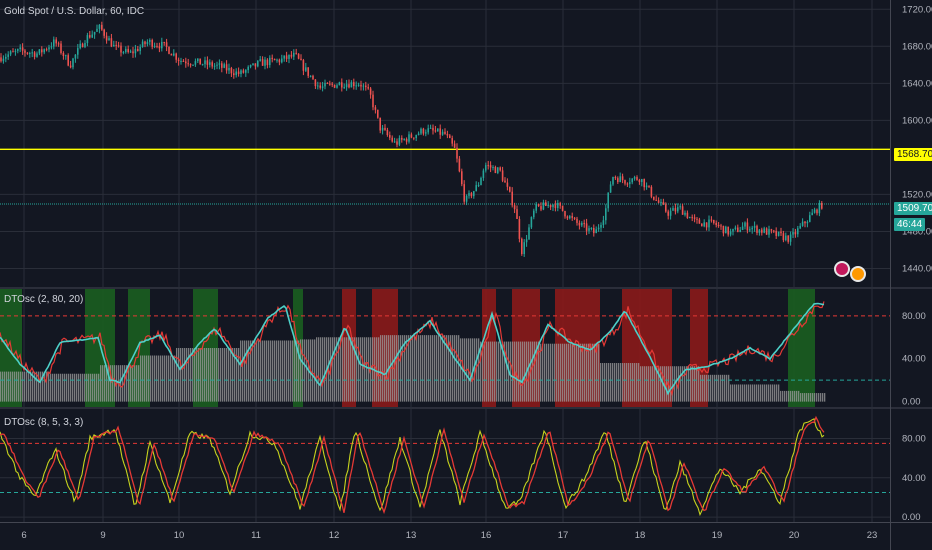  I want to click on symbol-title: Gold Spot / U.S. Dollar, 60, IDC, so click(74, 11).